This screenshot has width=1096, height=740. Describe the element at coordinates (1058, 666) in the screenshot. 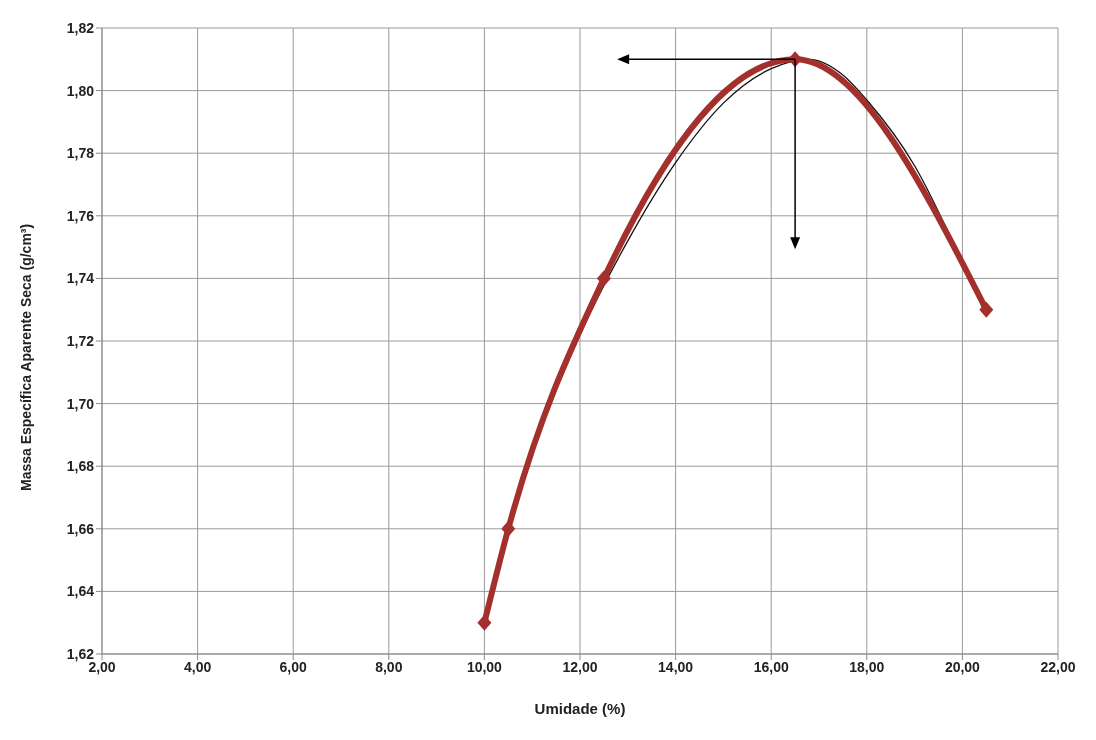

I see `x-tick-label: 22,00` at that location.